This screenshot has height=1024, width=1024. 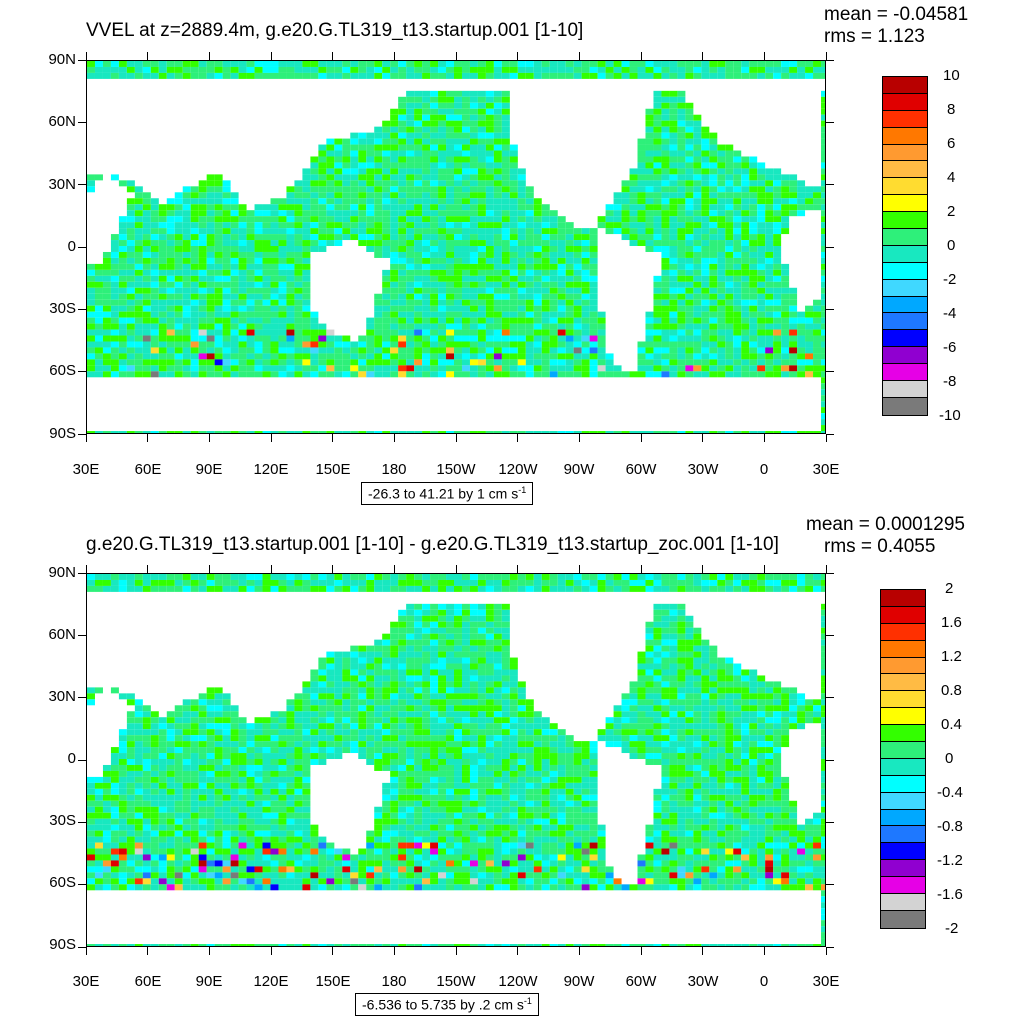 What do you see at coordinates (333, 438) in the screenshot?
I see `x-tick-mark` at bounding box center [333, 438].